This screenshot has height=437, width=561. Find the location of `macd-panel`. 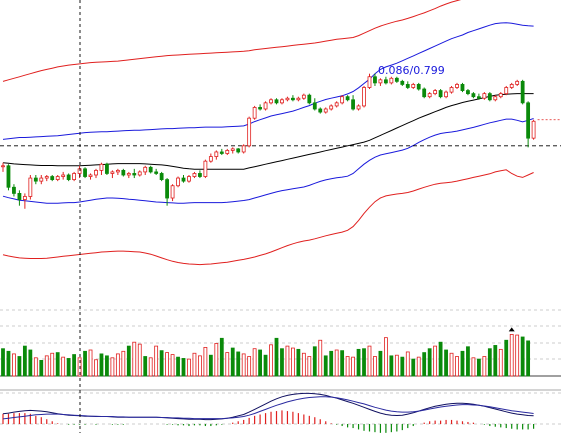

macd-panel is located at coordinates (268, 412).